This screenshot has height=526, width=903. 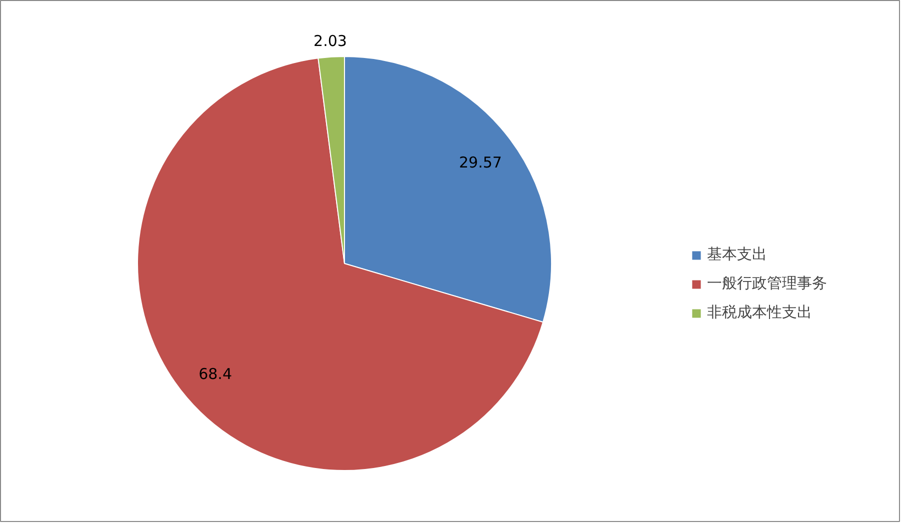 I want to click on legend-label: 基本支出, so click(x=737, y=254).